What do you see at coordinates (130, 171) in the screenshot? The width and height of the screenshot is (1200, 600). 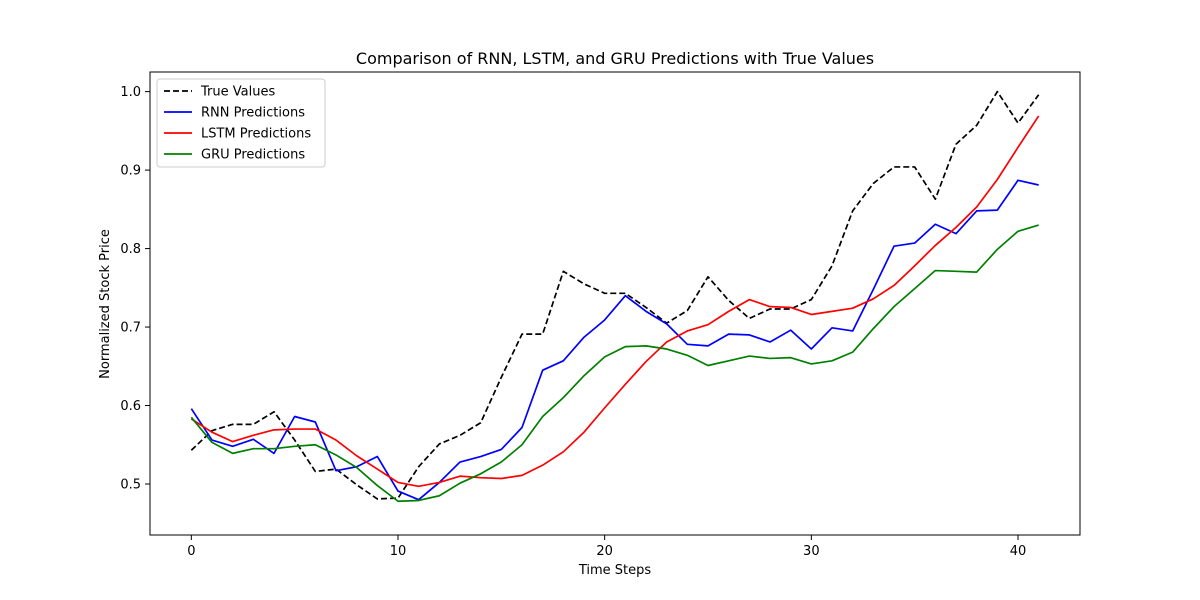 I see `y-tick-label: 0.9` at bounding box center [130, 171].